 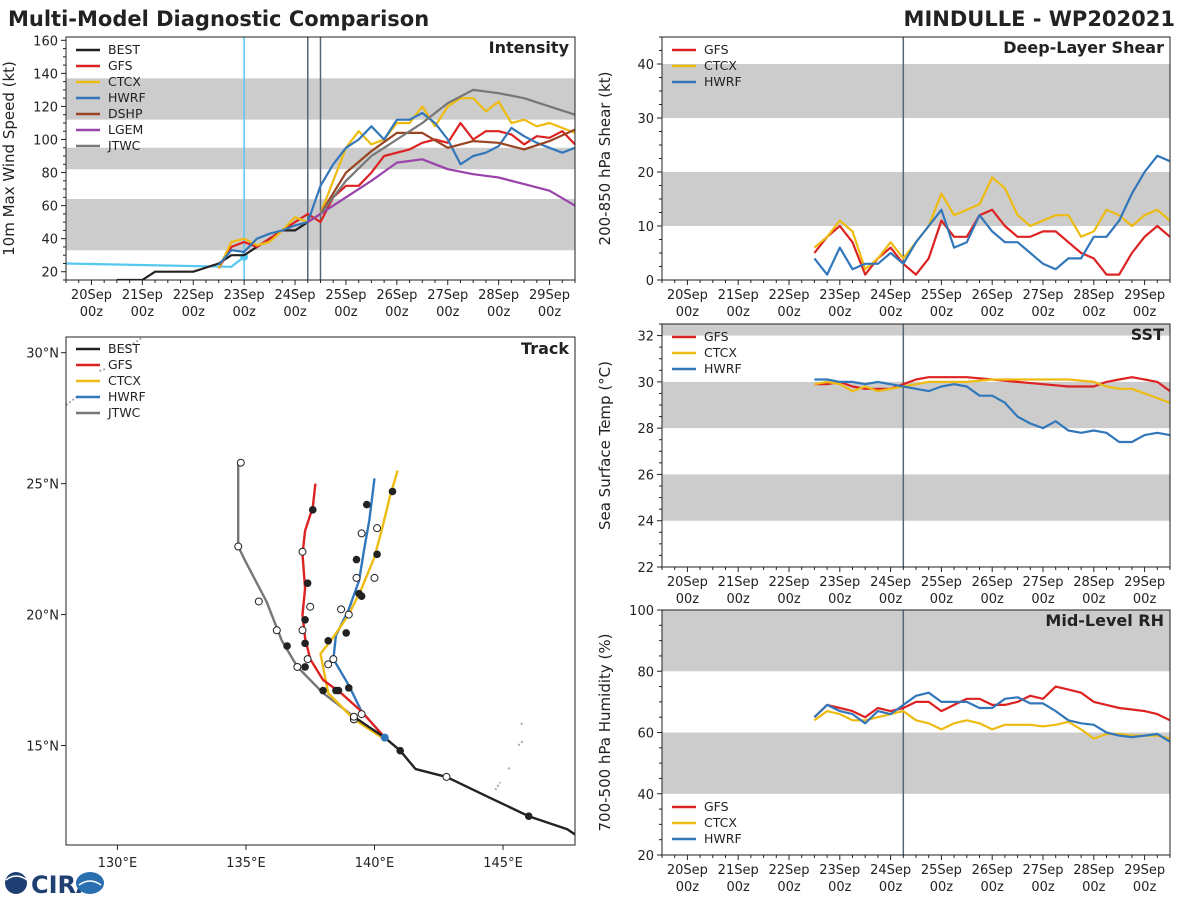 What do you see at coordinates (605, 445) in the screenshot?
I see `sst-y-axis-label: Sea Surface Temp (°C)` at bounding box center [605, 445].